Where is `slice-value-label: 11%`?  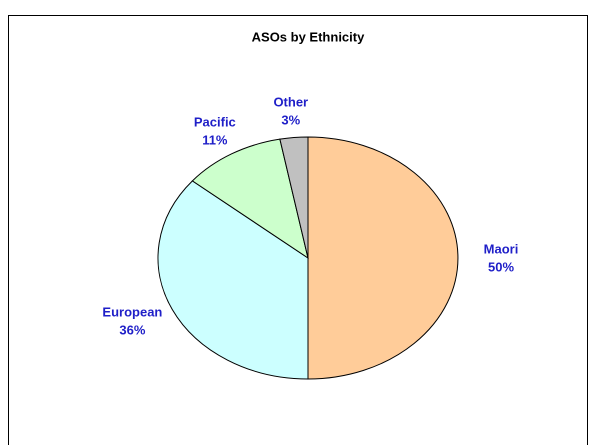
slice-value-label: 11% is located at coordinates (215, 139).